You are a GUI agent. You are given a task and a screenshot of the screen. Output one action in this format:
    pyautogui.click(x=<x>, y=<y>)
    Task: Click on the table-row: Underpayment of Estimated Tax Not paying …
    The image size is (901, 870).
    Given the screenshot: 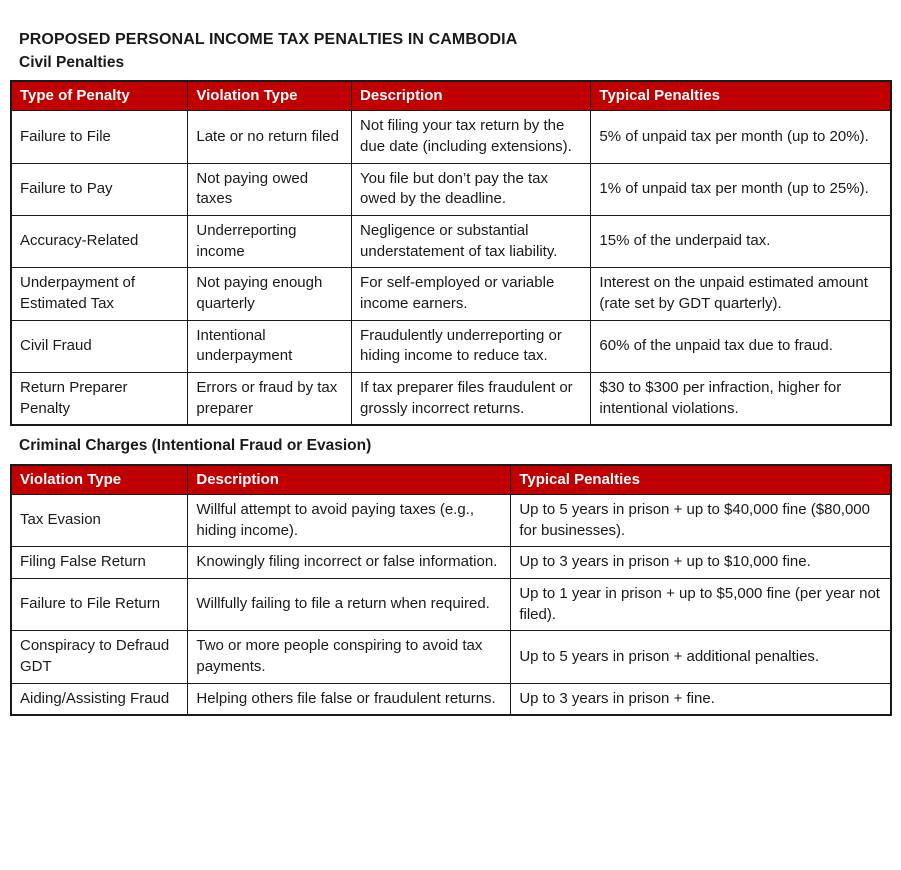 What is the action you would take?
    pyautogui.click(x=451, y=294)
    